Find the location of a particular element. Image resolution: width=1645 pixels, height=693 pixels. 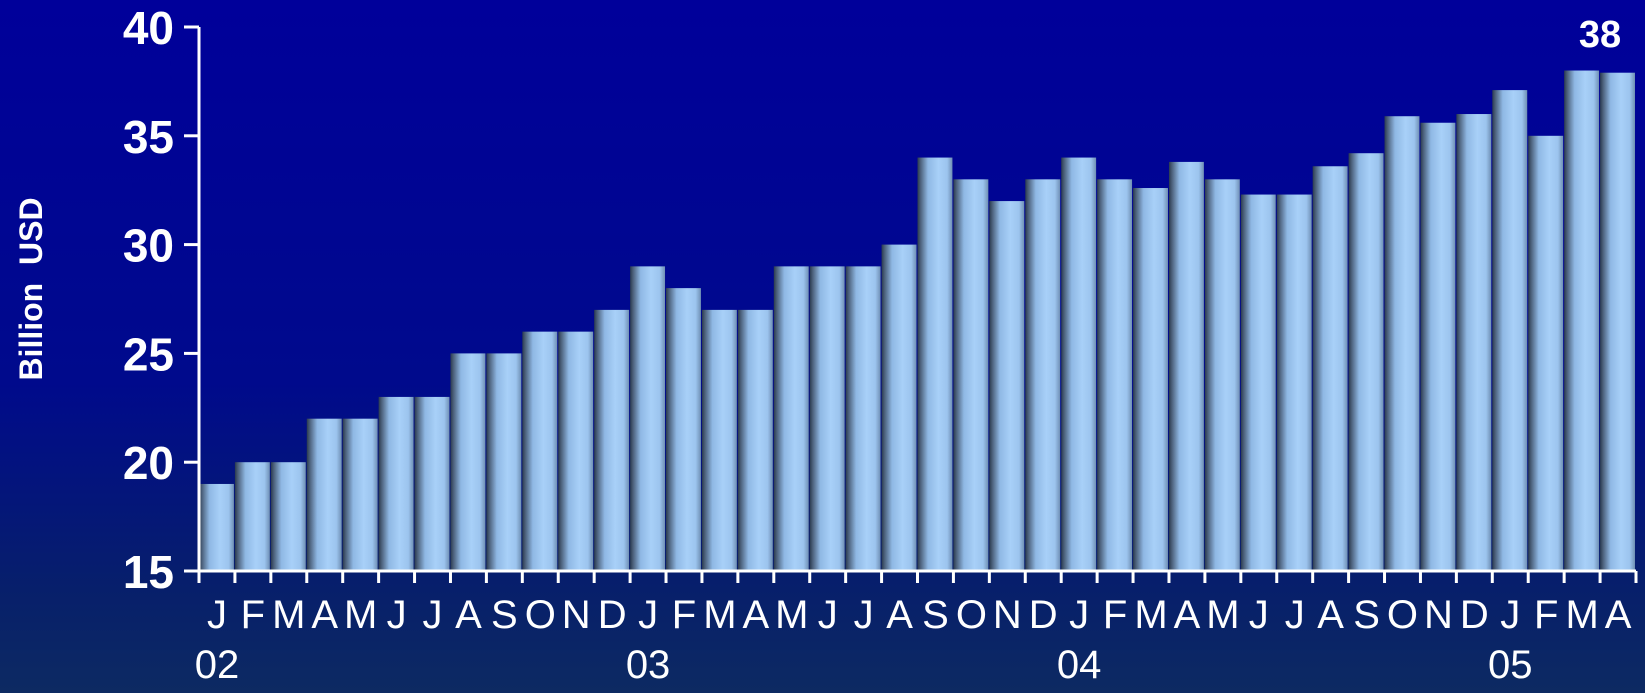

x-tick-label-37: F is located at coordinates (1546, 615).